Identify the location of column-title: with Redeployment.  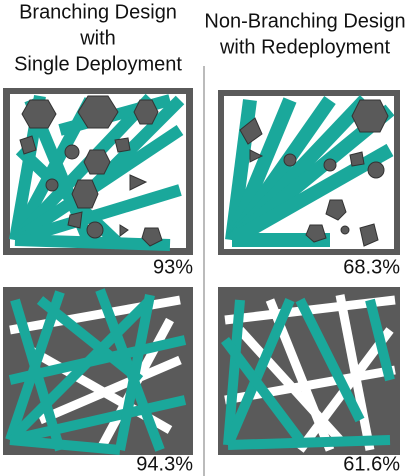
(305, 47).